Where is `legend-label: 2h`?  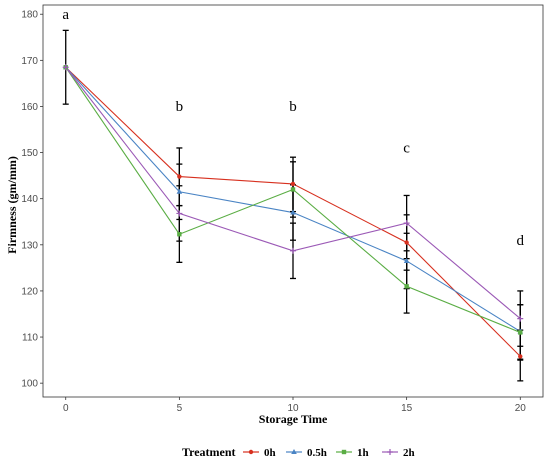
legend-label: 2h is located at coordinates (409, 453).